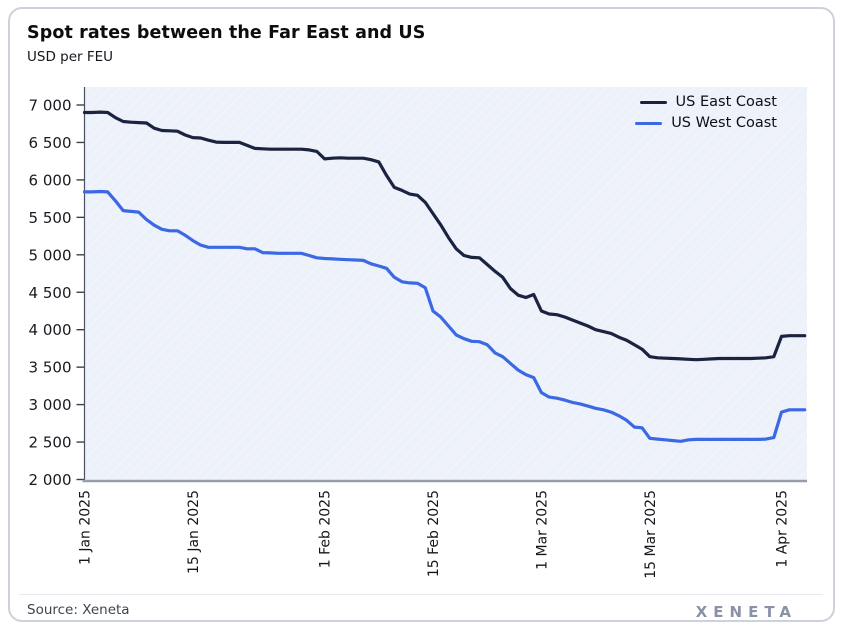 The height and width of the screenshot is (639, 846). I want to click on y-tick-label: 7 000, so click(50, 106).